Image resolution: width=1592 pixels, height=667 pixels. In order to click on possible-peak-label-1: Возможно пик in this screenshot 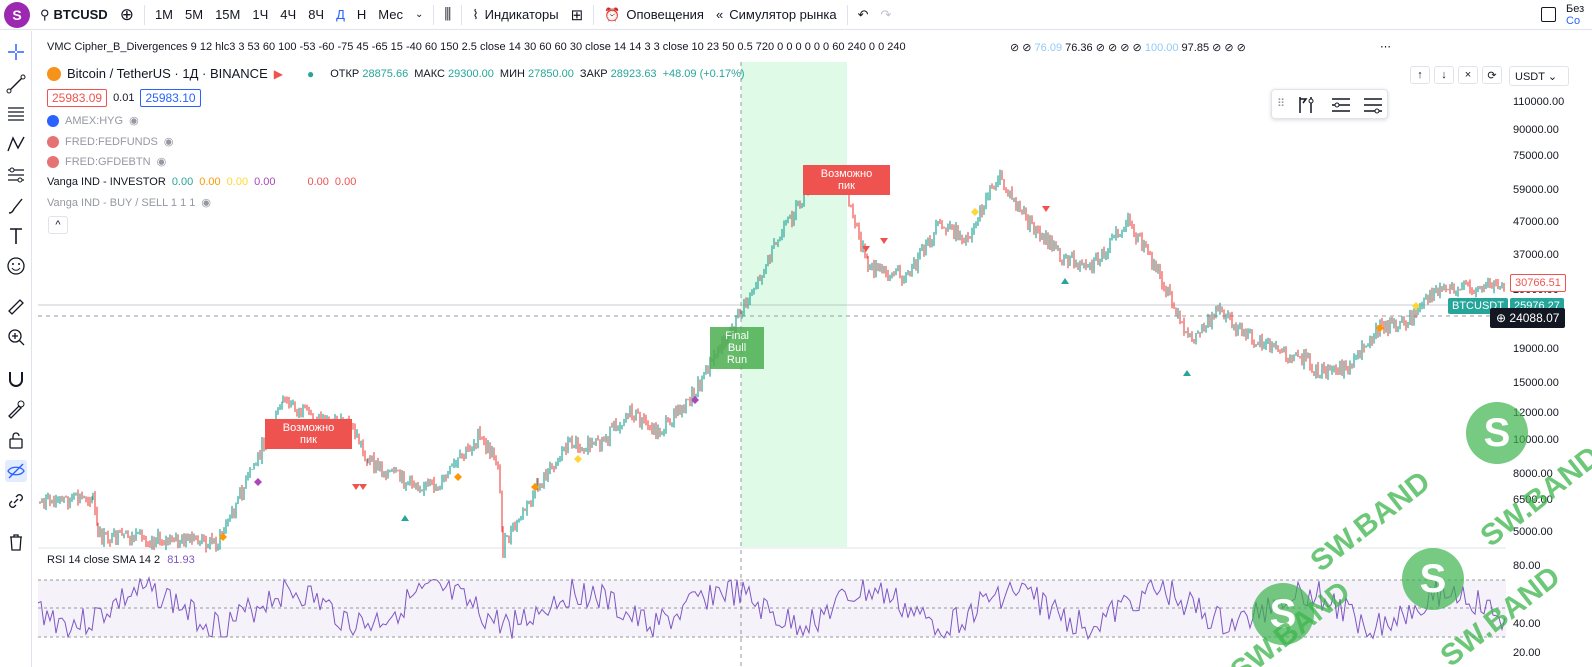, I will do `click(308, 434)`.